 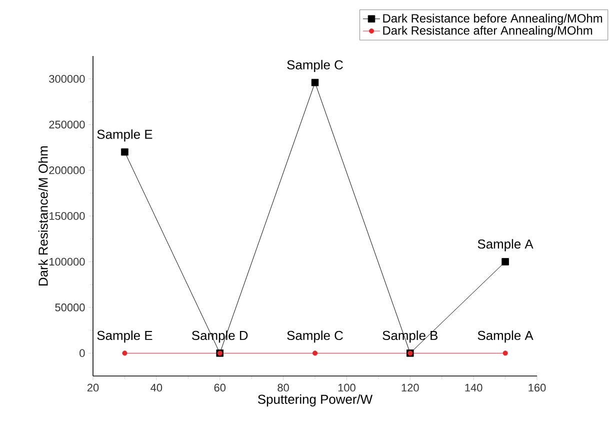 What do you see at coordinates (315, 400) in the screenshot?
I see `x-axis-title: Sputtering Power/W` at bounding box center [315, 400].